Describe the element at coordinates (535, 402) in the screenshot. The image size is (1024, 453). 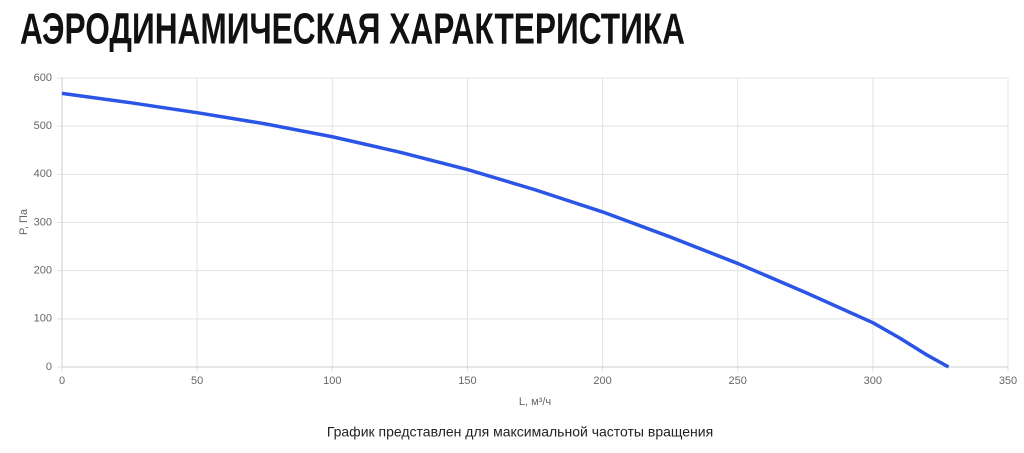
I see `x-axis-label: L, м³/ч` at that location.